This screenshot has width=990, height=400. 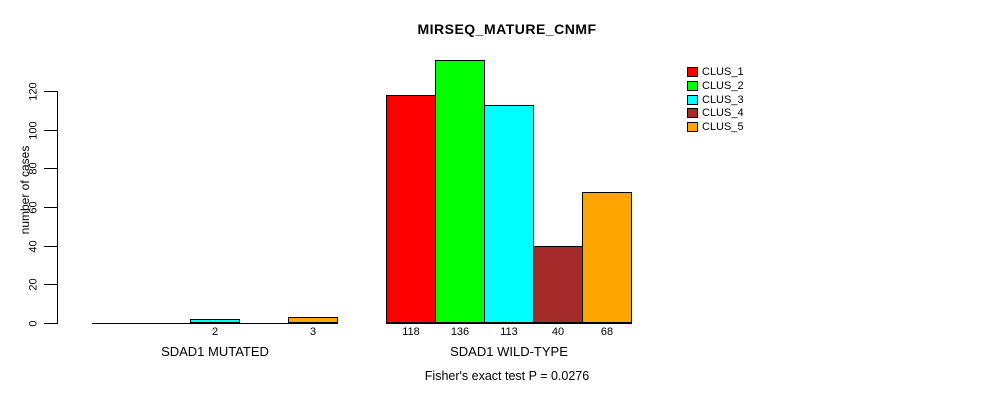 I want to click on bar-value-label: 40, so click(x=558, y=332).